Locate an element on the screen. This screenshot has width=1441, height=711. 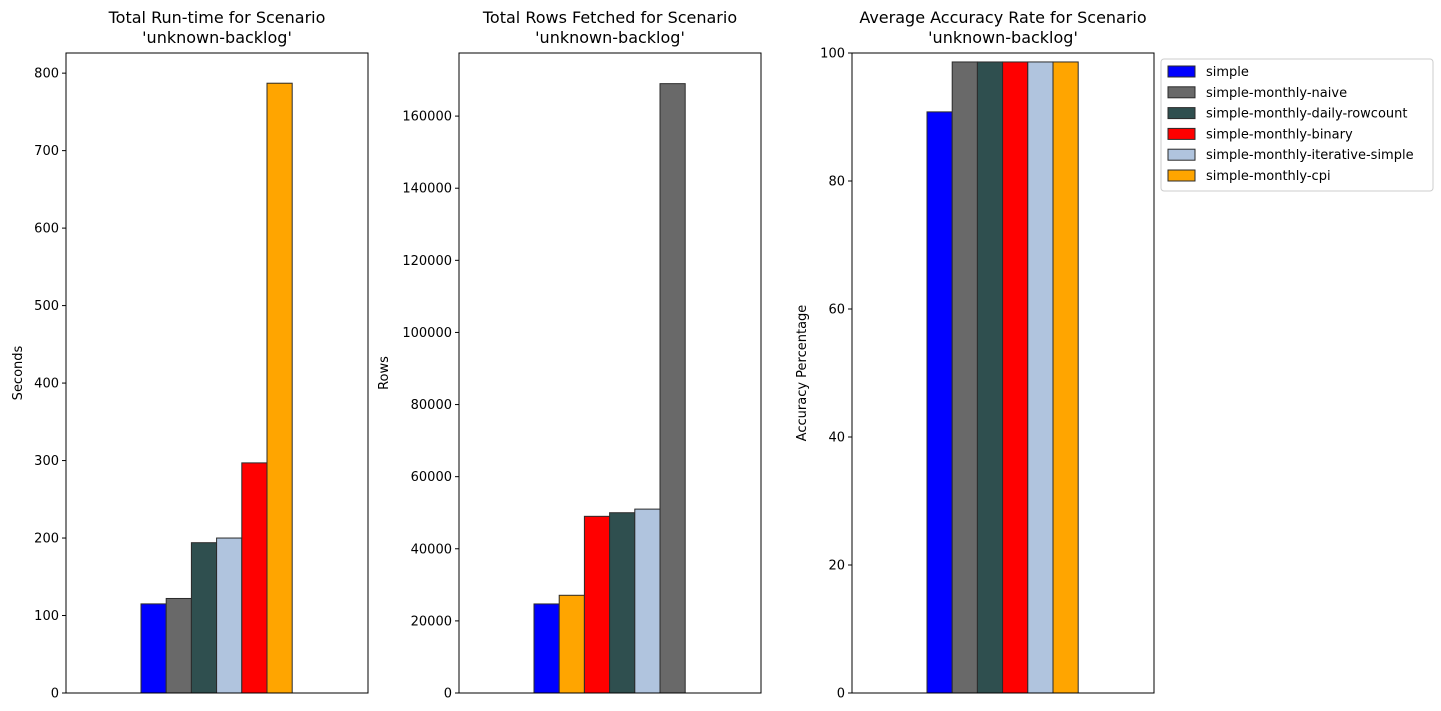
legend-swatch-simple-monthly-cpi is located at coordinates (1181, 175).